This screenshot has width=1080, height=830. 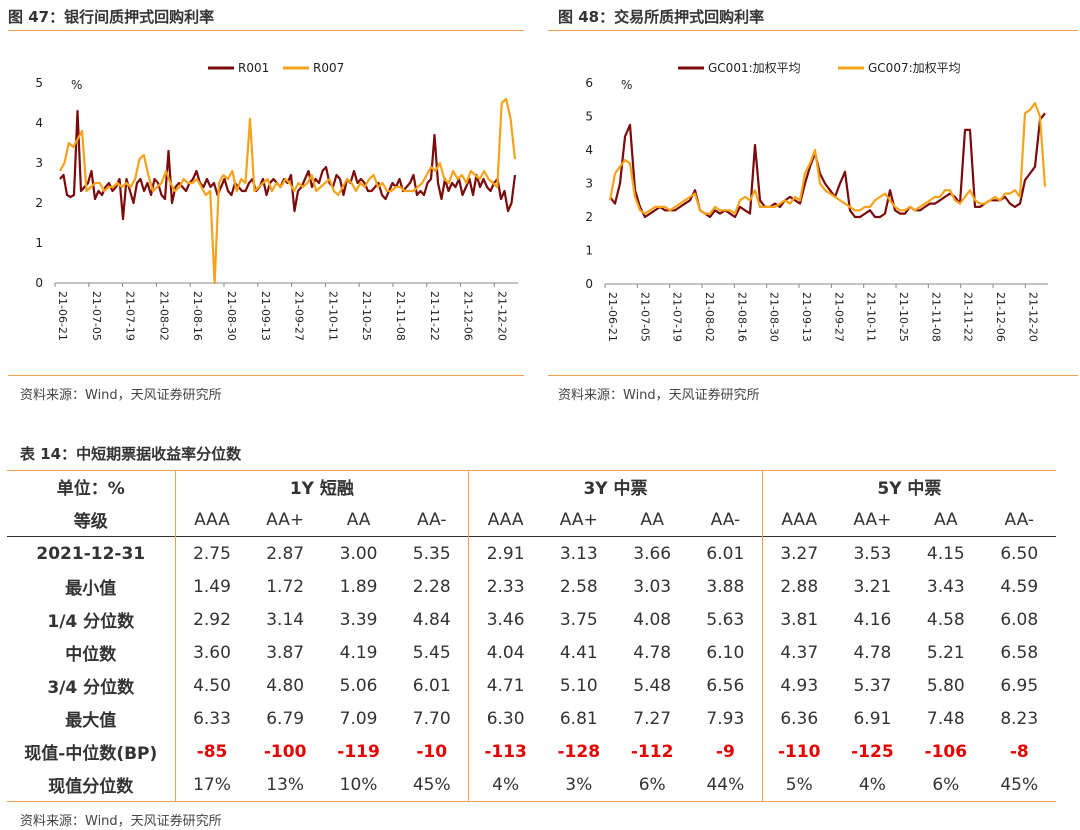 What do you see at coordinates (531, 486) in the screenshot?
I see `table-group-header-row: 单位：% 1Y 短融 3Y 中票 5Y 中票` at bounding box center [531, 486].